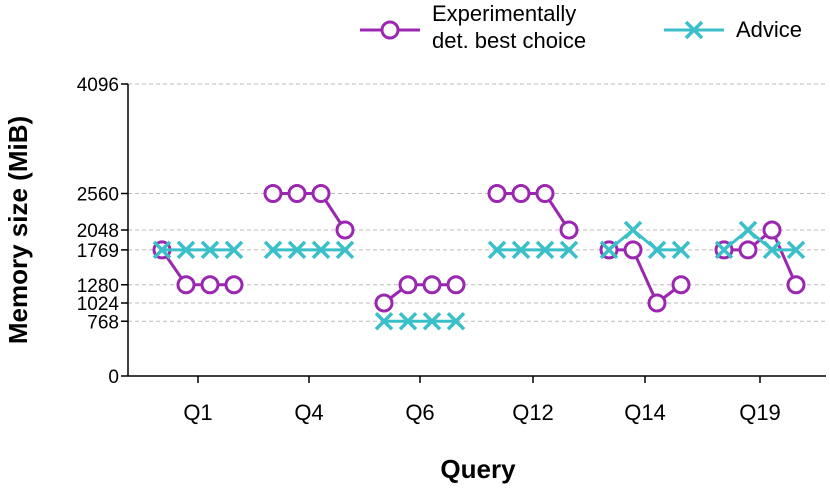 This screenshot has height=489, width=830. I want to click on line-Q12, so click(534, 211).